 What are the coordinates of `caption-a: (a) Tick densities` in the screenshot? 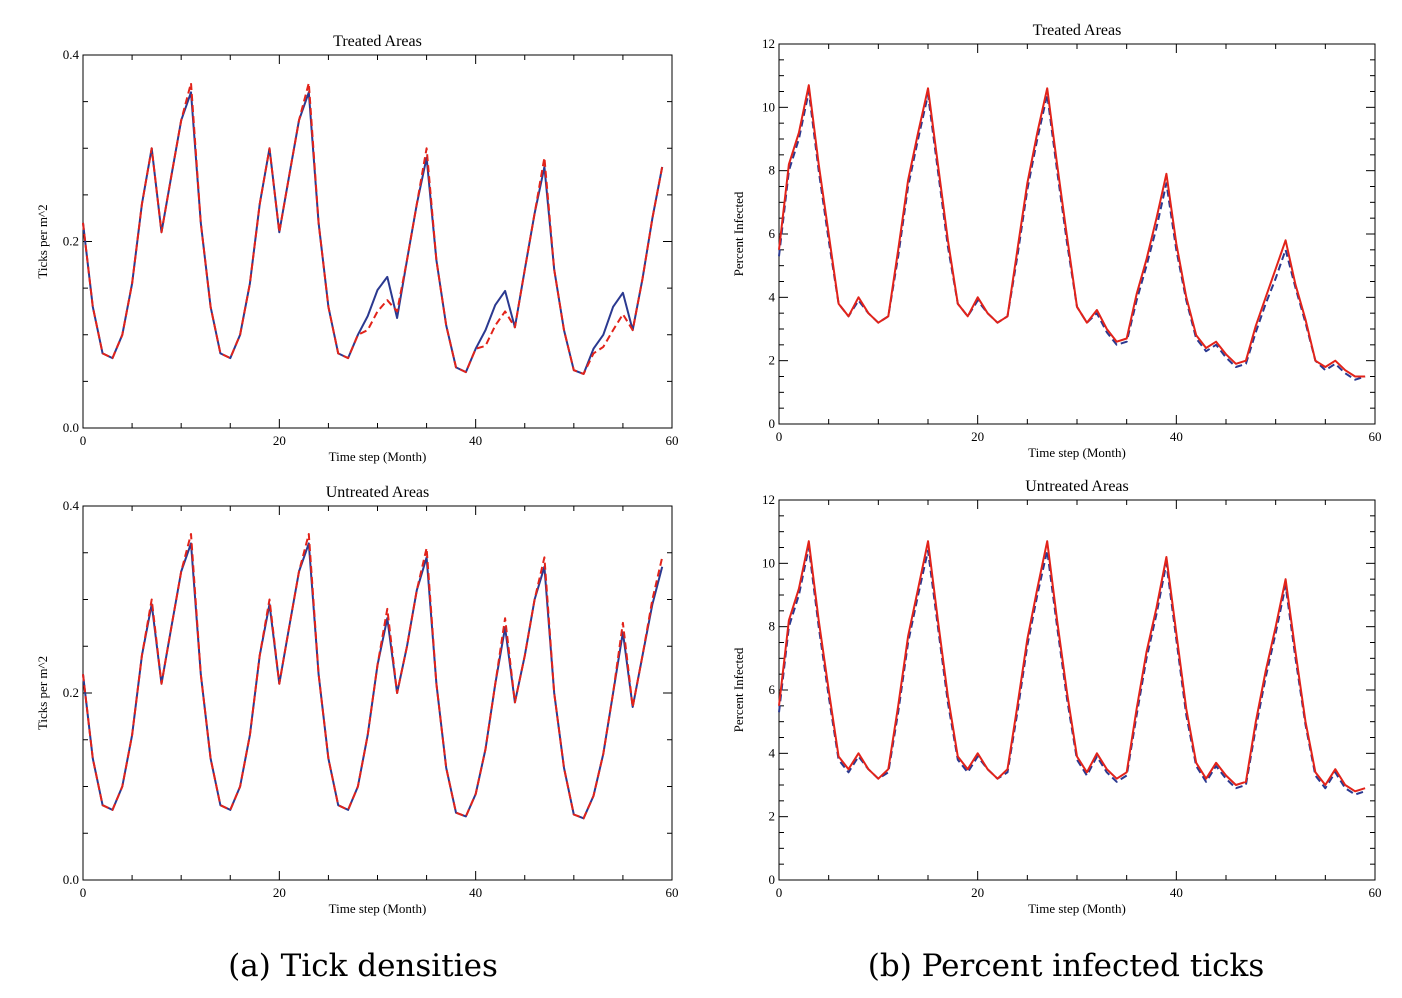 It's located at (363, 966).